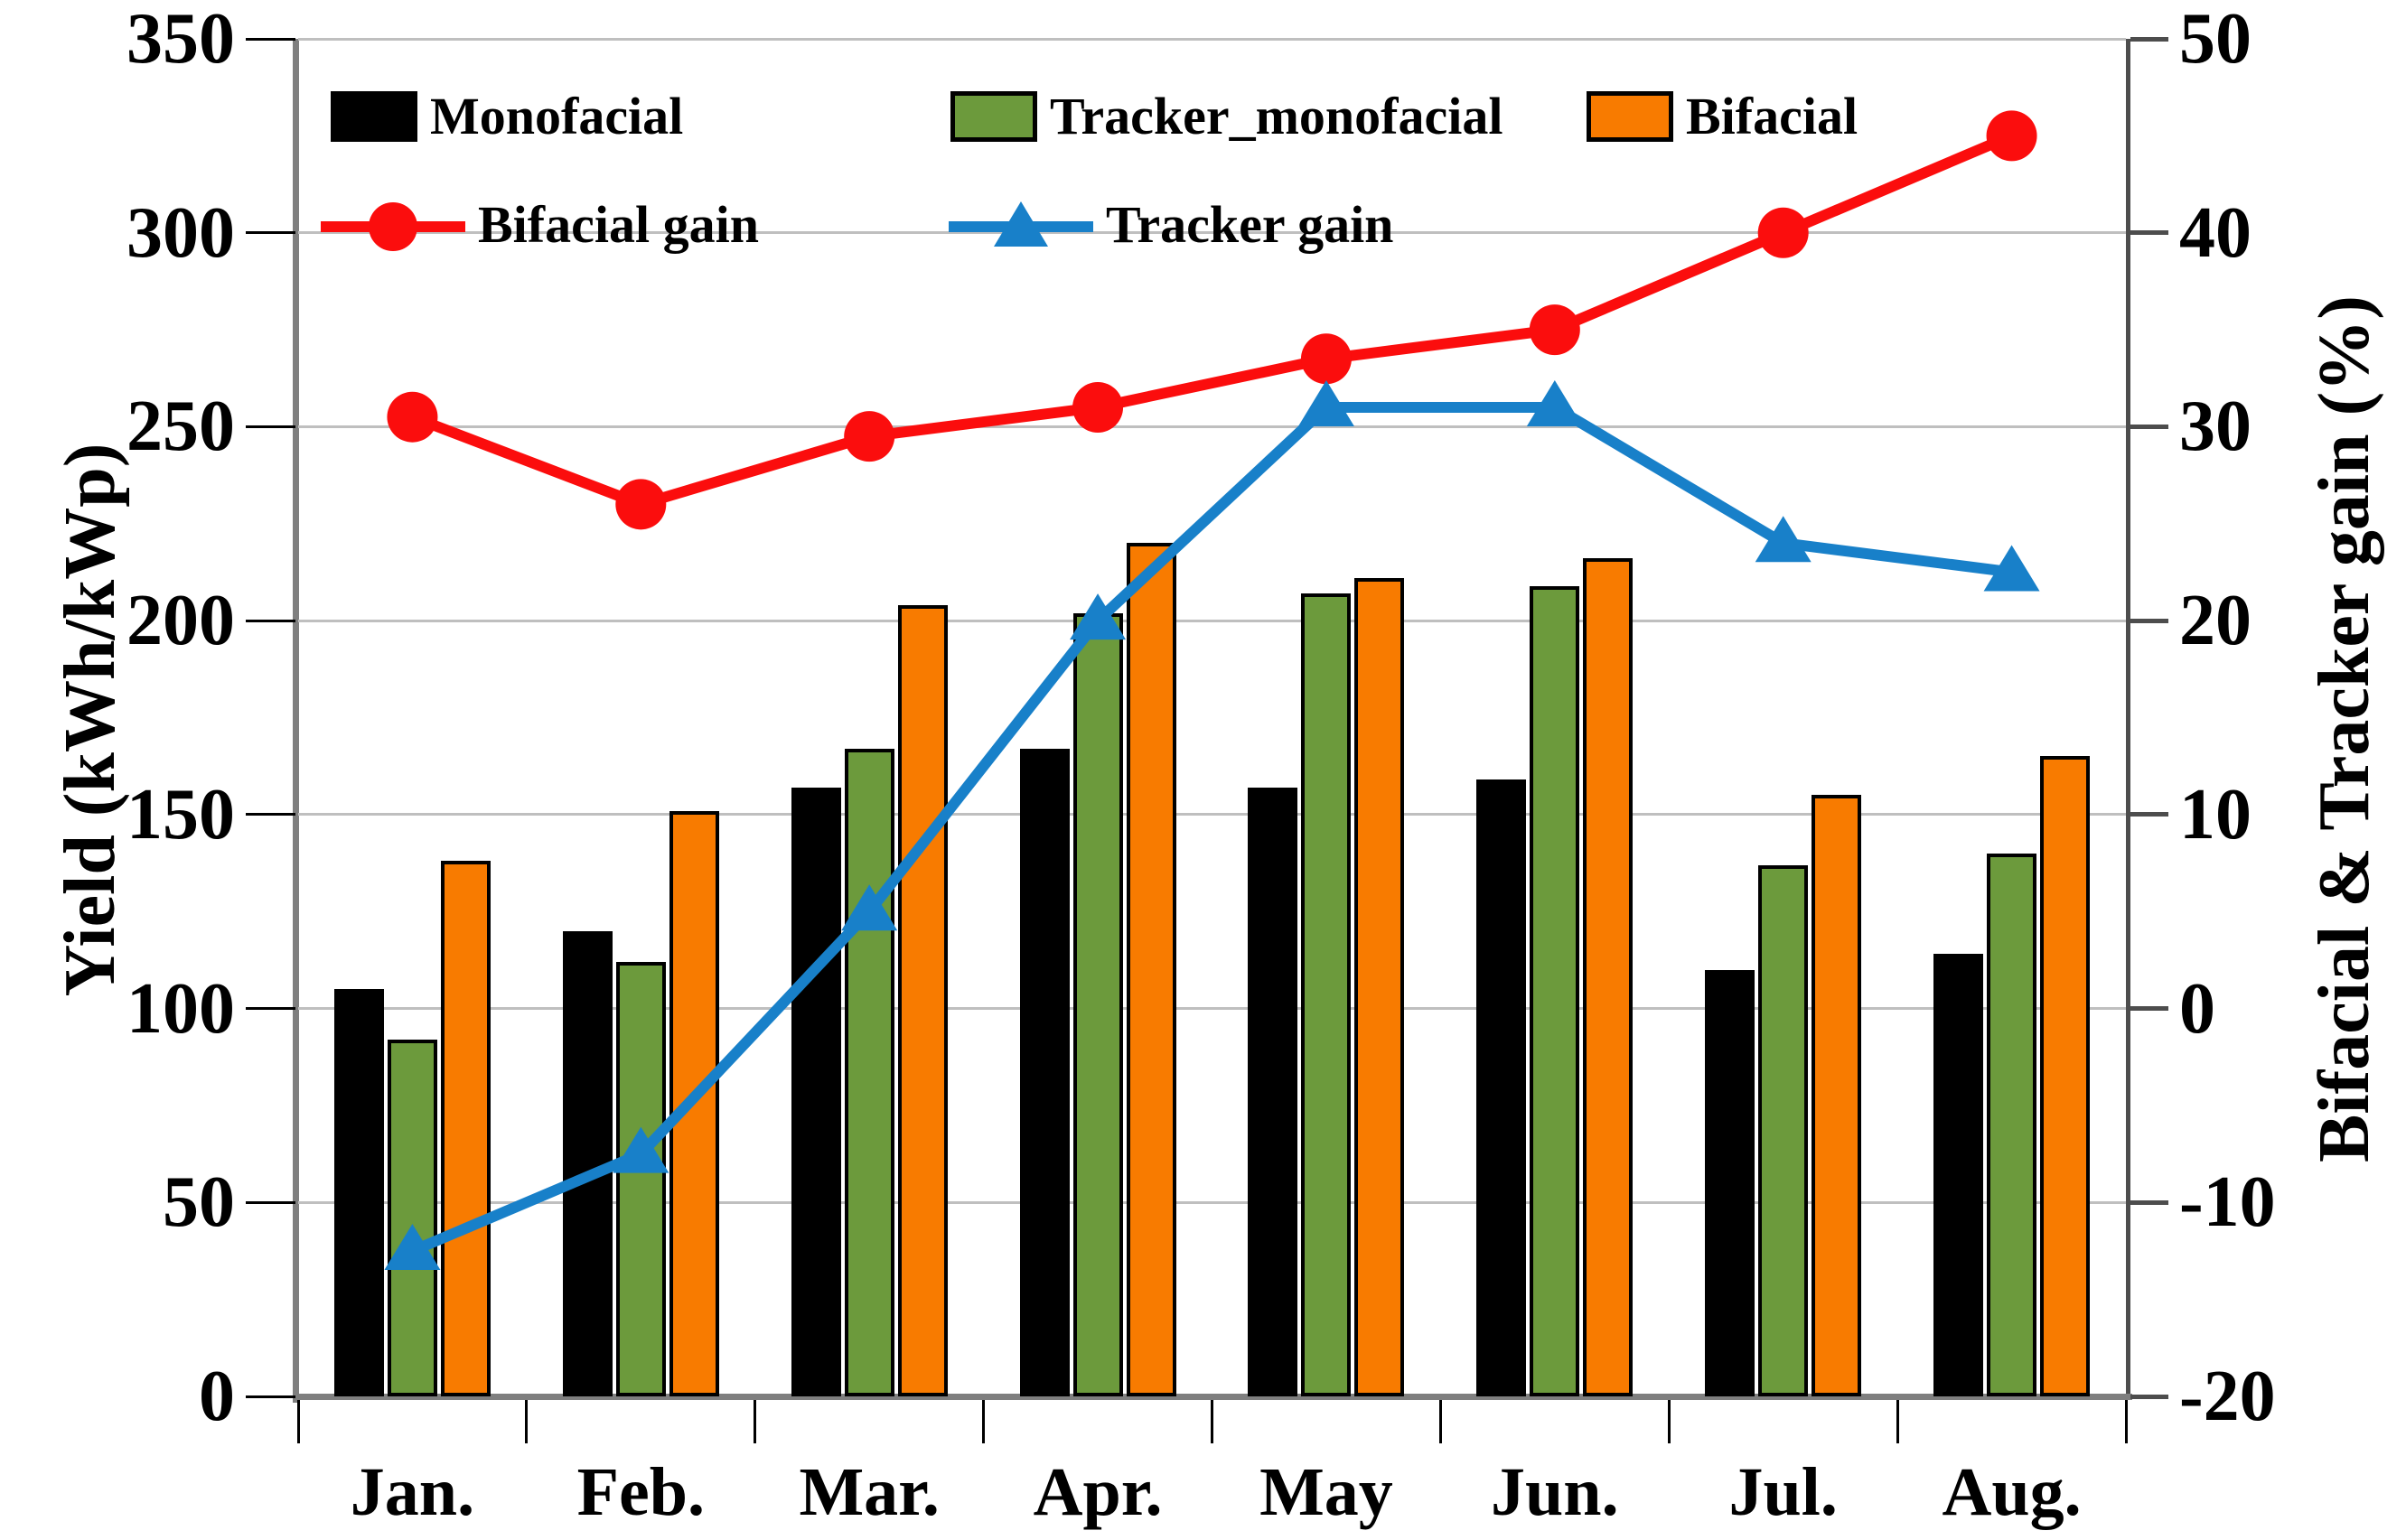 This screenshot has width=2406, height=1540. What do you see at coordinates (1958, 1175) in the screenshot?
I see `bar-monofacial-Aug` at bounding box center [1958, 1175].